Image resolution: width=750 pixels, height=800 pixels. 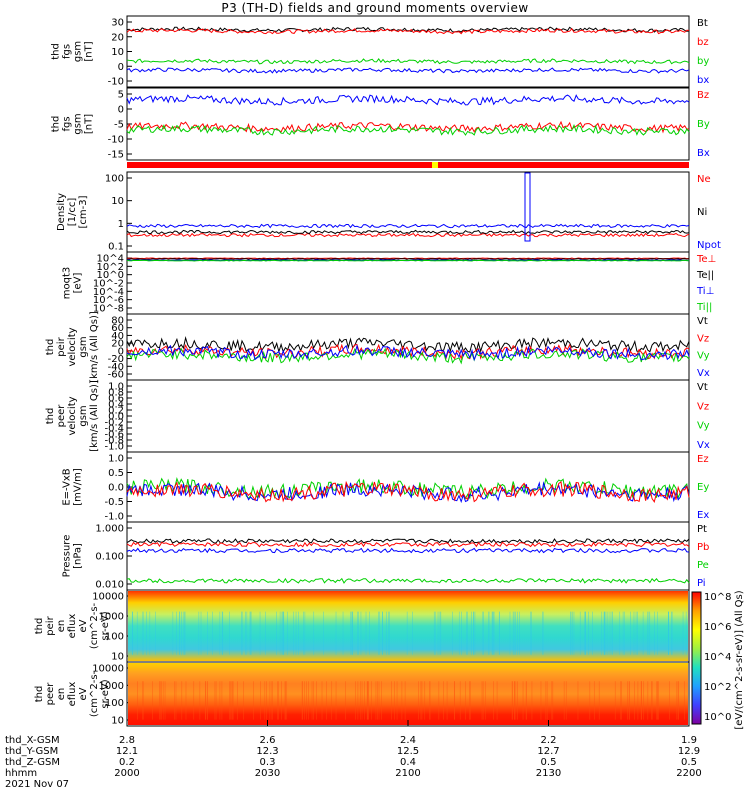 I want to click on ytick-label: 10^0, so click(x=110, y=275).